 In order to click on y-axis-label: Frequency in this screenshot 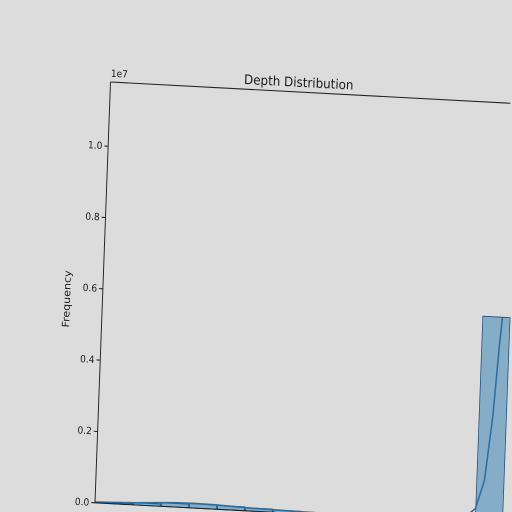, I will do `click(66, 299)`.